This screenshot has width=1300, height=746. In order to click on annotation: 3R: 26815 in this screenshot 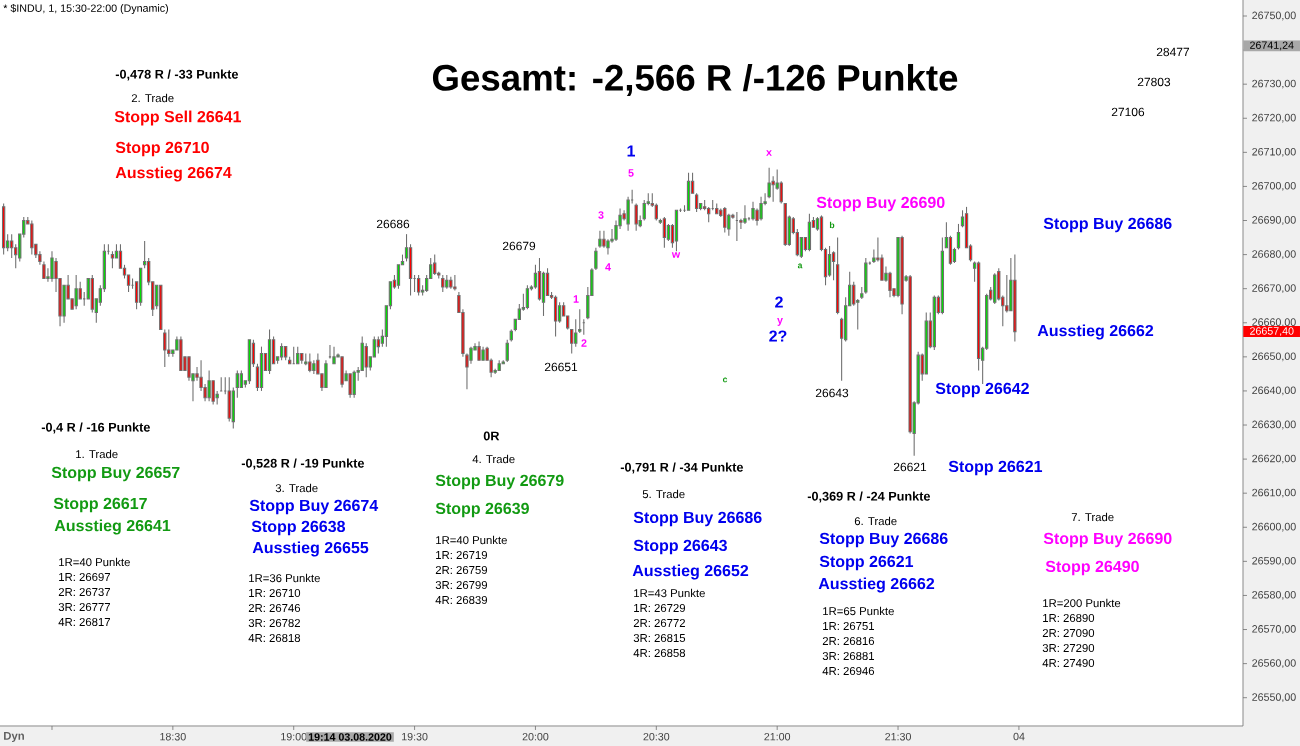, I will do `click(659, 637)`.